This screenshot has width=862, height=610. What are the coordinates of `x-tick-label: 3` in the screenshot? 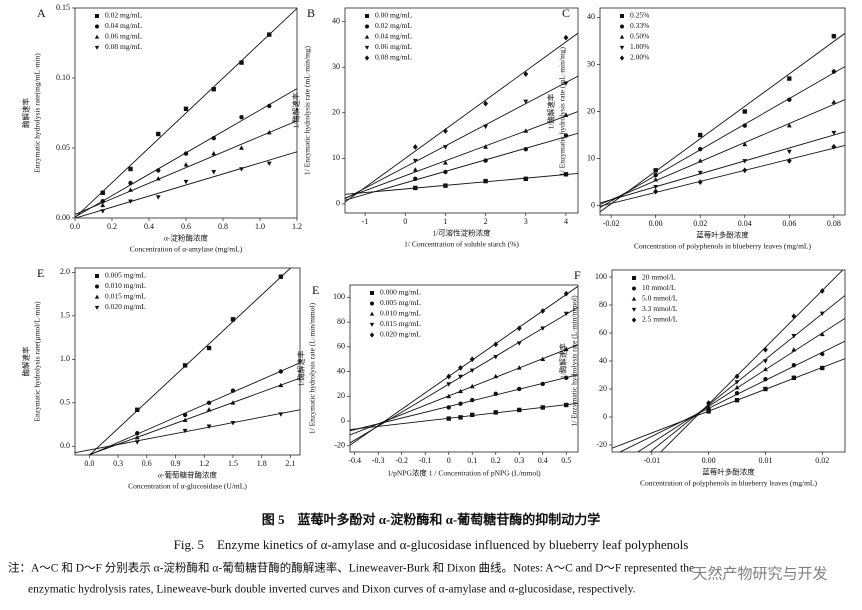 It's located at (526, 221).